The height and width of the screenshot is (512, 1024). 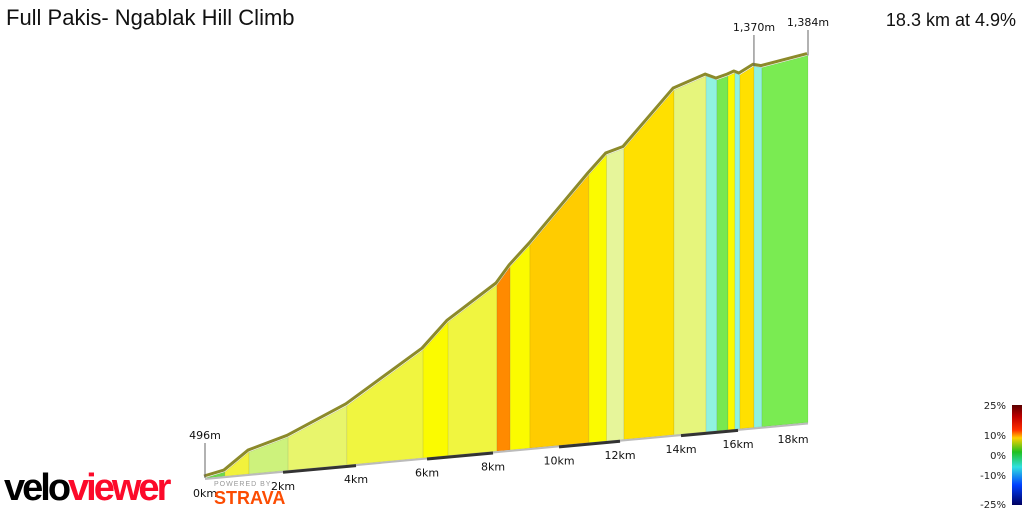 I want to click on legend-label: 25%, so click(x=995, y=406).